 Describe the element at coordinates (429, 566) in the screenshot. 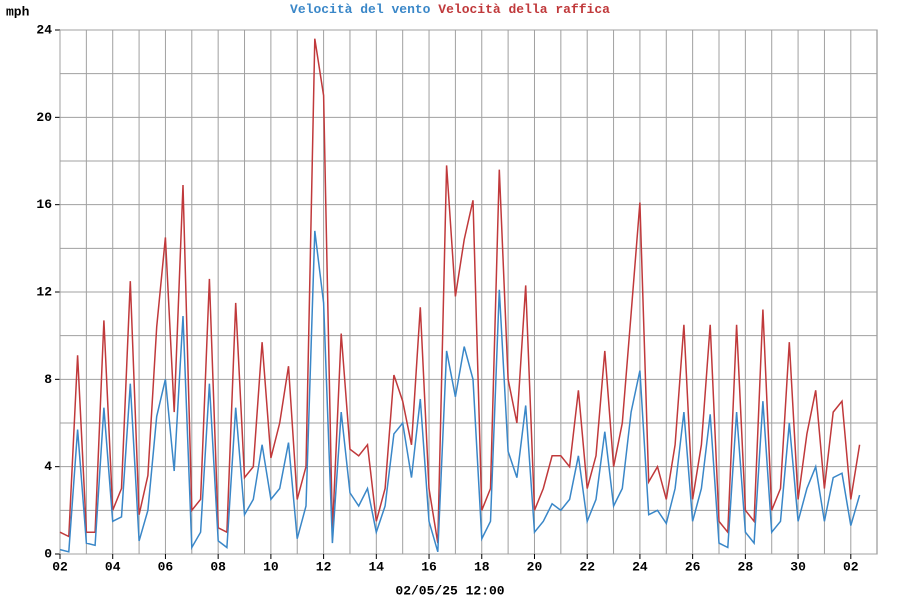

I see `x-tick-label: 16` at that location.